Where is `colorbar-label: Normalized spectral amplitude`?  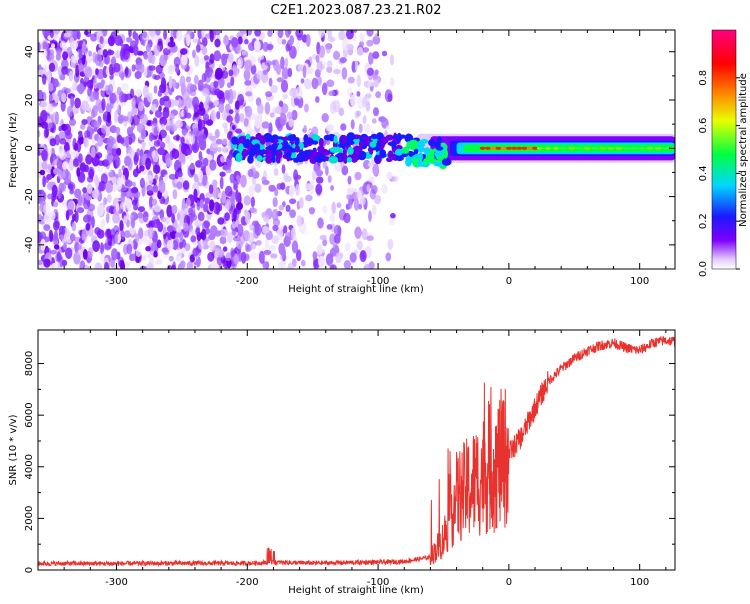
colorbar-label: Normalized spectral amplitude is located at coordinates (743, 150).